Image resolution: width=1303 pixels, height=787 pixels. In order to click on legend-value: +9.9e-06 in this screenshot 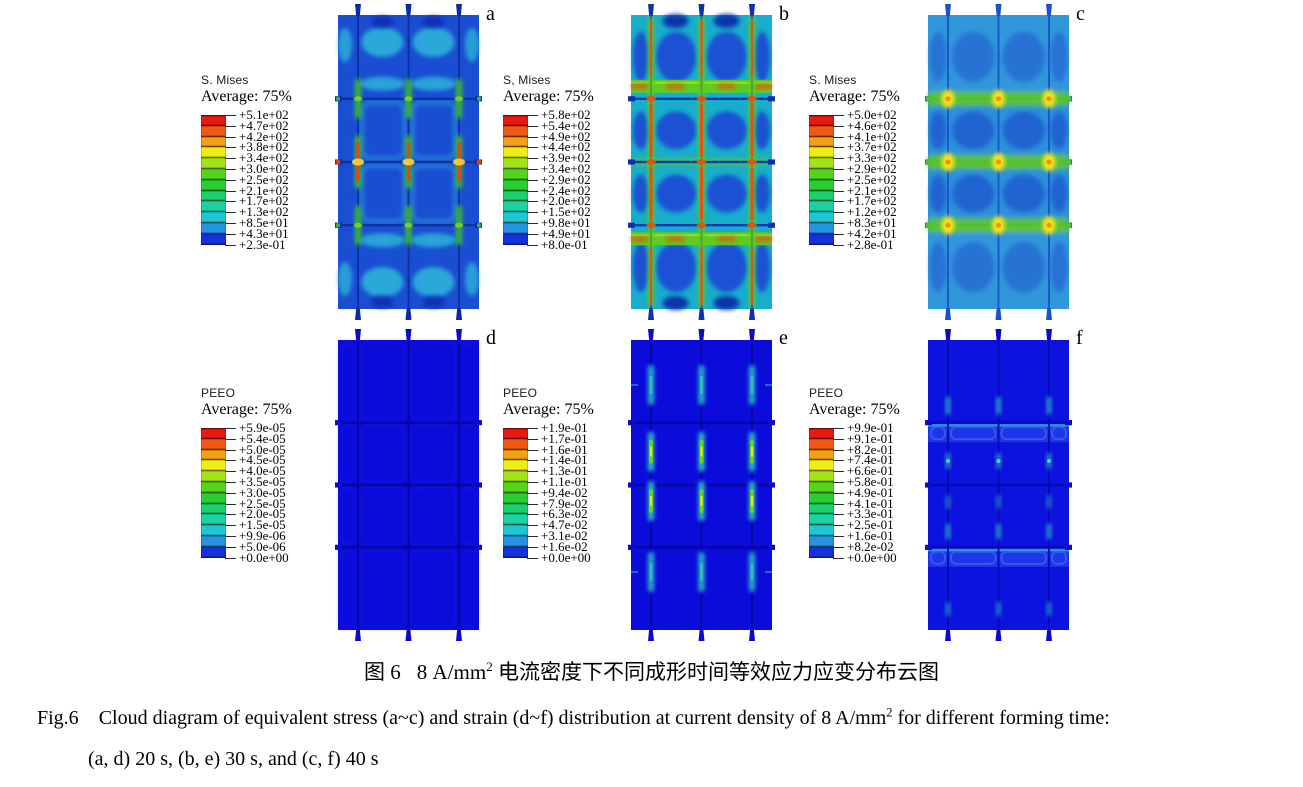, I will do `click(262, 536)`.